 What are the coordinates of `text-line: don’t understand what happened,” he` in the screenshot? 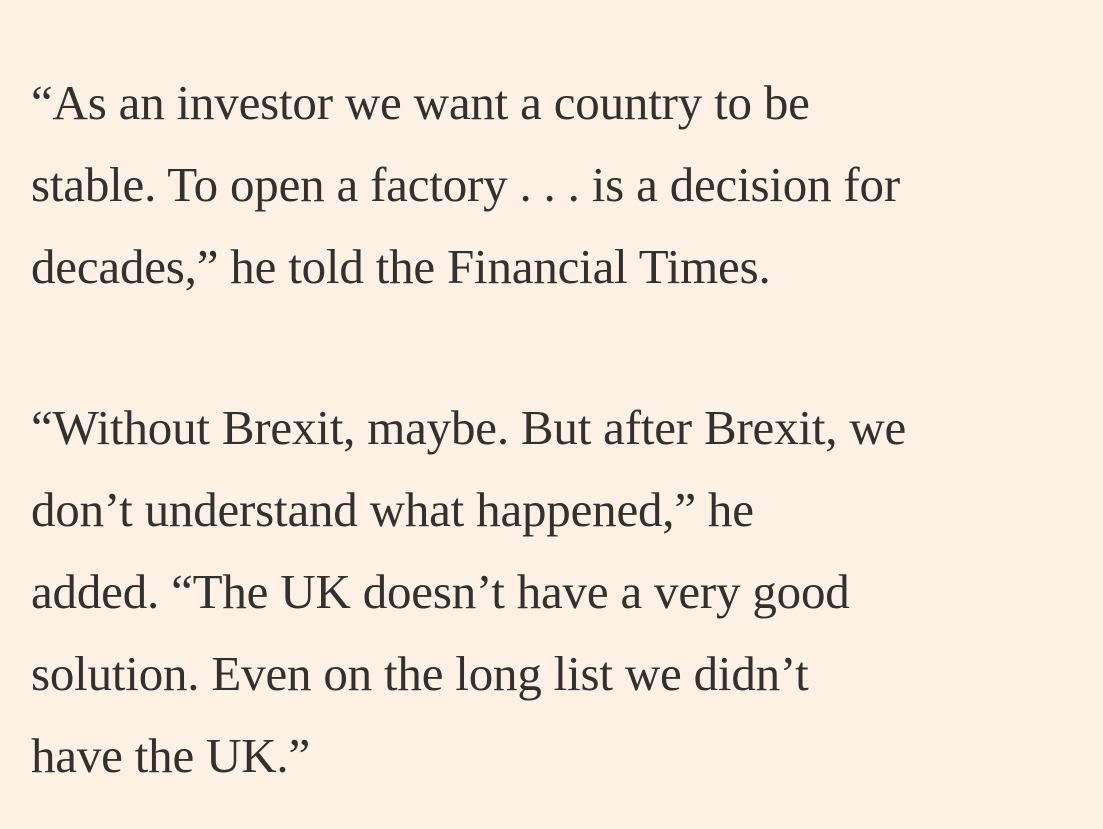 It's located at (392, 509).